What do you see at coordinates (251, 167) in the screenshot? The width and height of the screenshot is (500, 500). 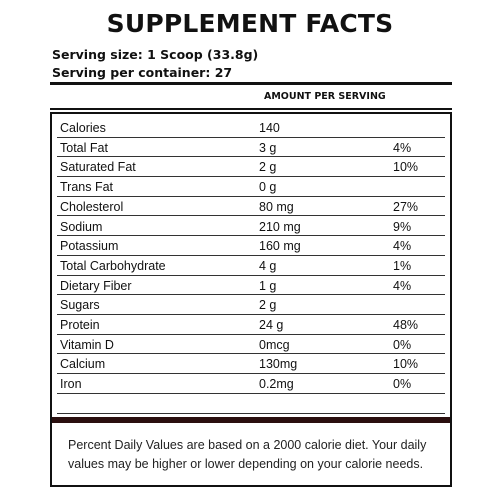 I see `nutrient-row: Saturated Fat 2 g 10%` at bounding box center [251, 167].